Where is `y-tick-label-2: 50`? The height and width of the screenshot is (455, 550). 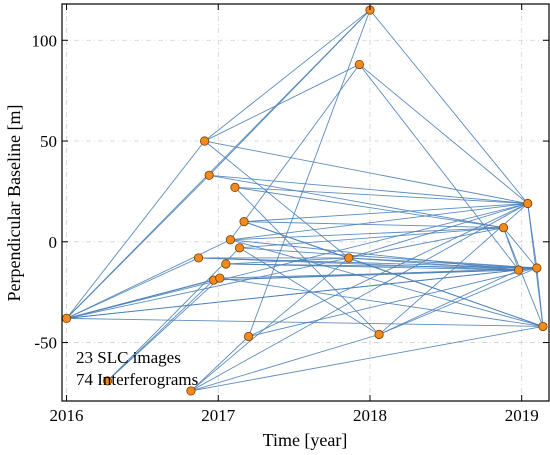
y-tick-label-2: 50 is located at coordinates (48, 141).